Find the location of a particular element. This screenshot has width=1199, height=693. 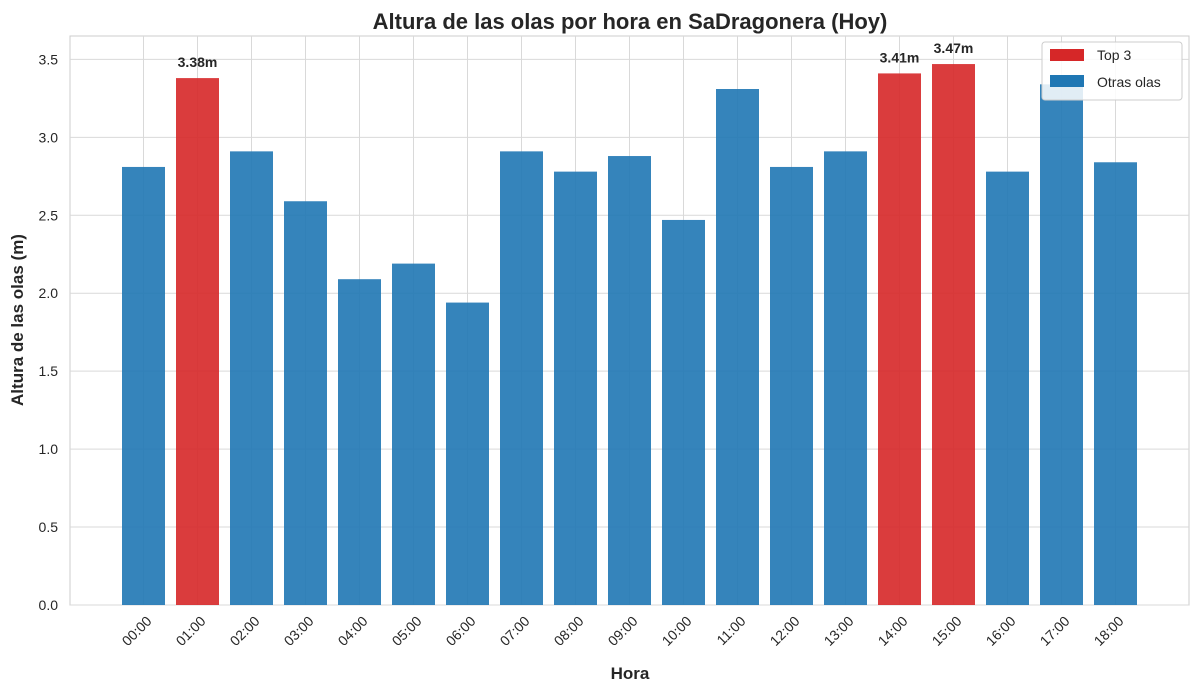

legend-swatch-top3 is located at coordinates (1067, 55).